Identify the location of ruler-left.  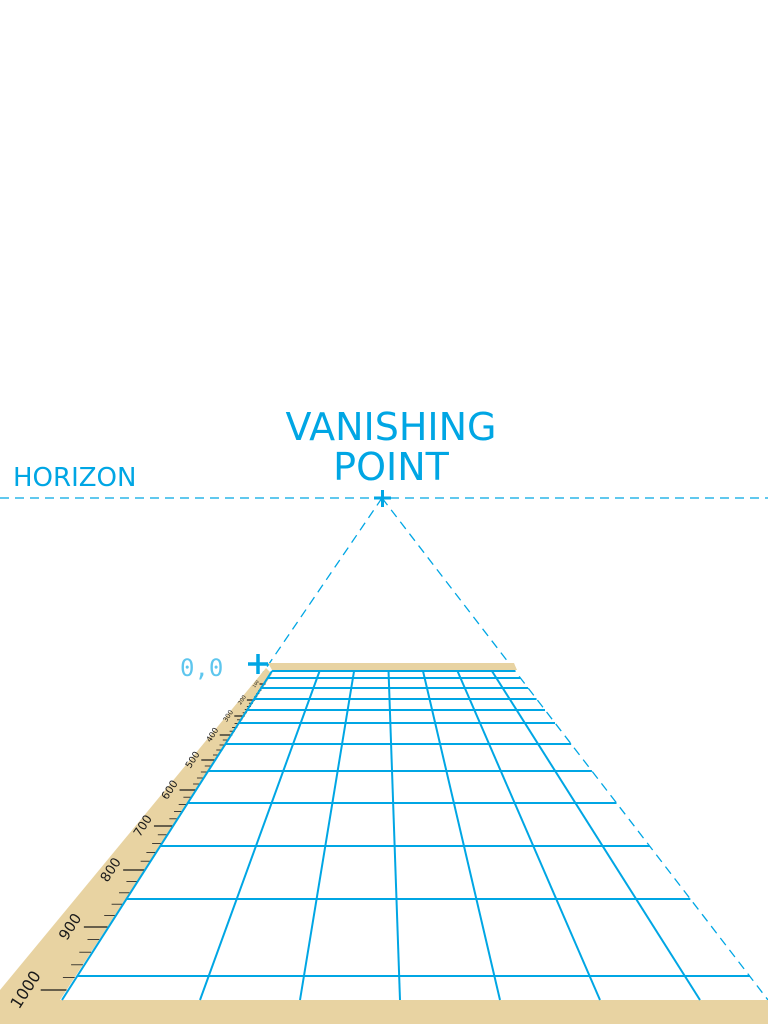
(136, 834).